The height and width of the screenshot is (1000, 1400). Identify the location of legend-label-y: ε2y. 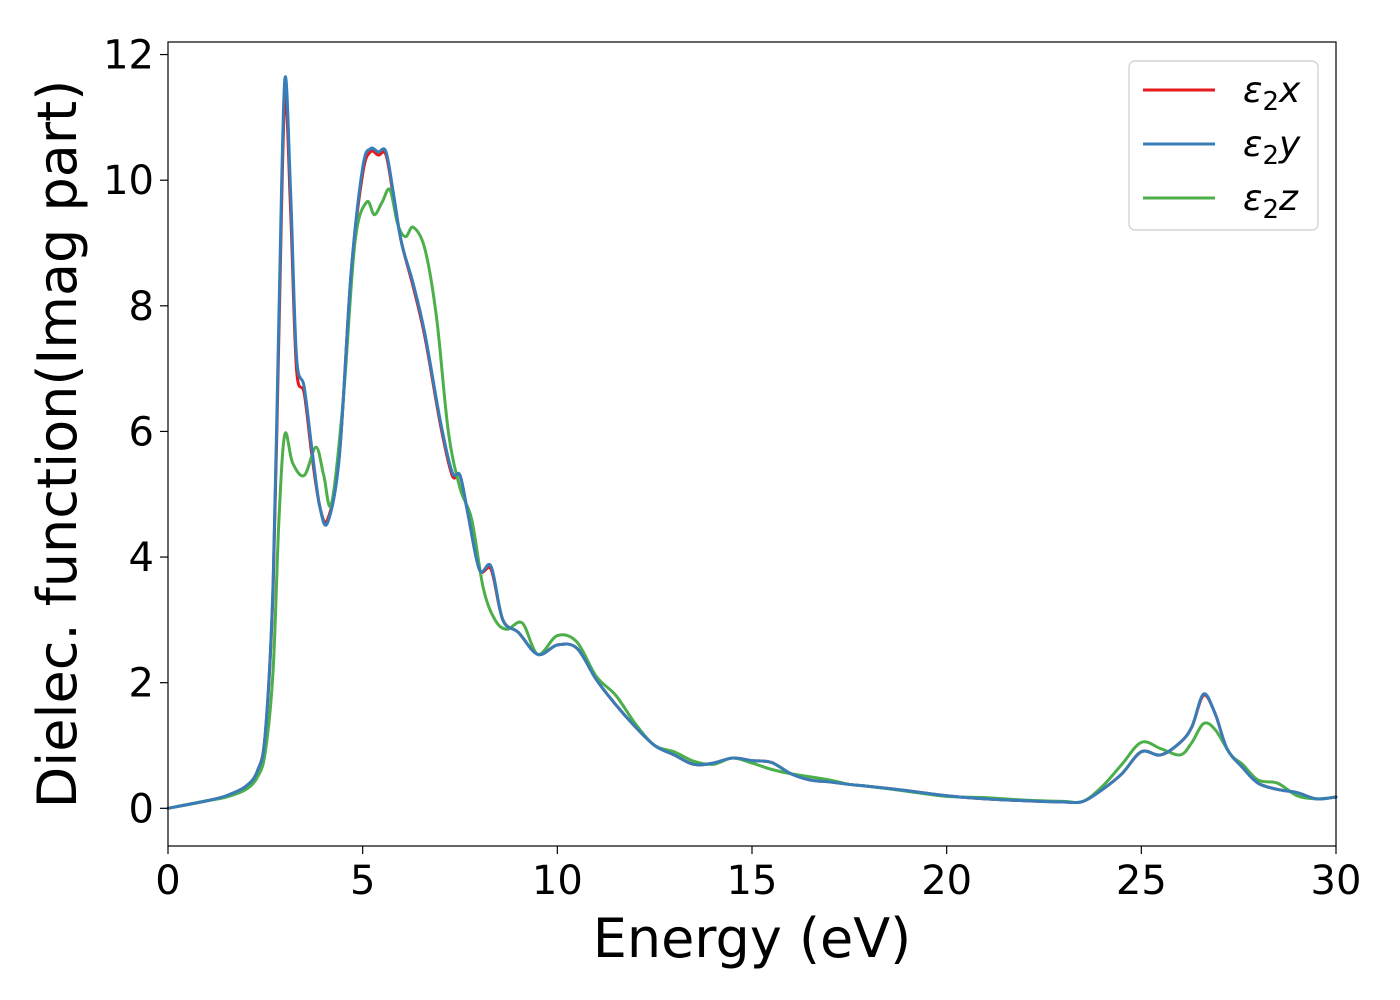
(1272, 147).